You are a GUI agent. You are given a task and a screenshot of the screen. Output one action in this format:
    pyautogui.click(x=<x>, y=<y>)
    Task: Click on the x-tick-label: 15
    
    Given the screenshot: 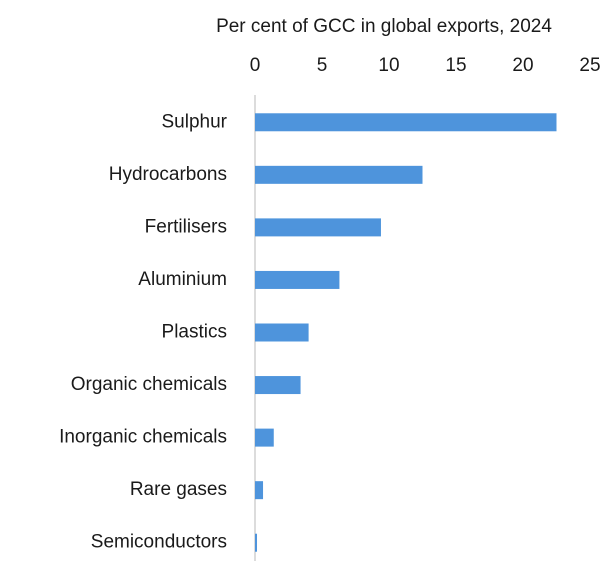 What is the action you would take?
    pyautogui.click(x=455, y=65)
    